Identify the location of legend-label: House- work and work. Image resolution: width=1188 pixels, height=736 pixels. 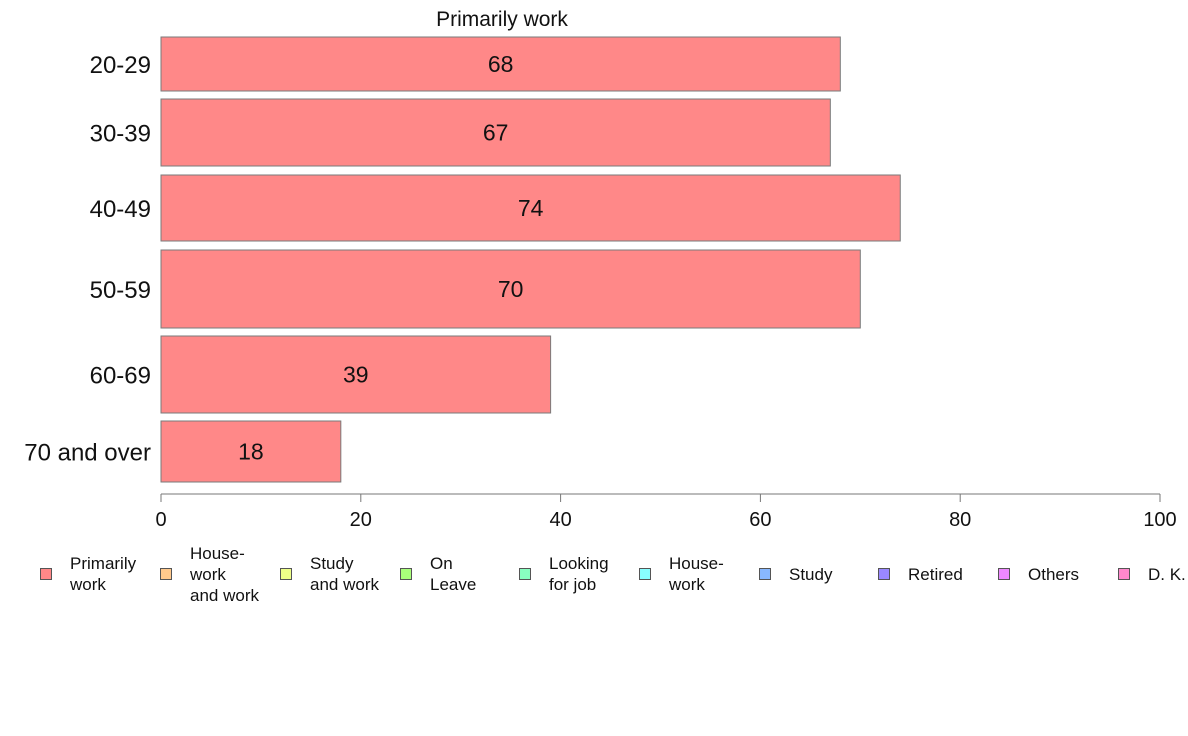
(224, 574).